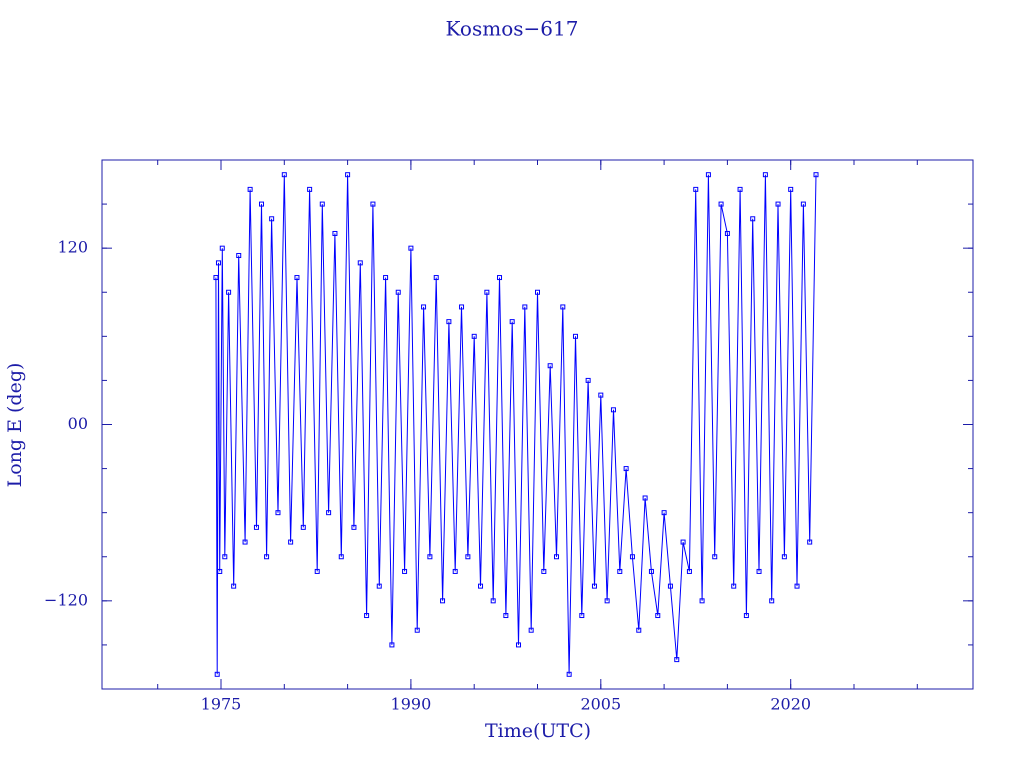 Image resolution: width=1024 pixels, height=768 pixels. What do you see at coordinates (78, 423) in the screenshot?
I see `y-tick-label: 00` at bounding box center [78, 423].